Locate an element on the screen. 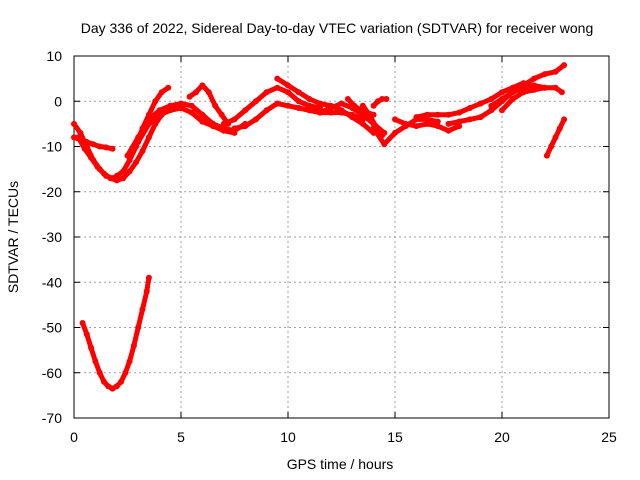 The height and width of the screenshot is (480, 640). y-tick-label: -40 is located at coordinates (52, 282).